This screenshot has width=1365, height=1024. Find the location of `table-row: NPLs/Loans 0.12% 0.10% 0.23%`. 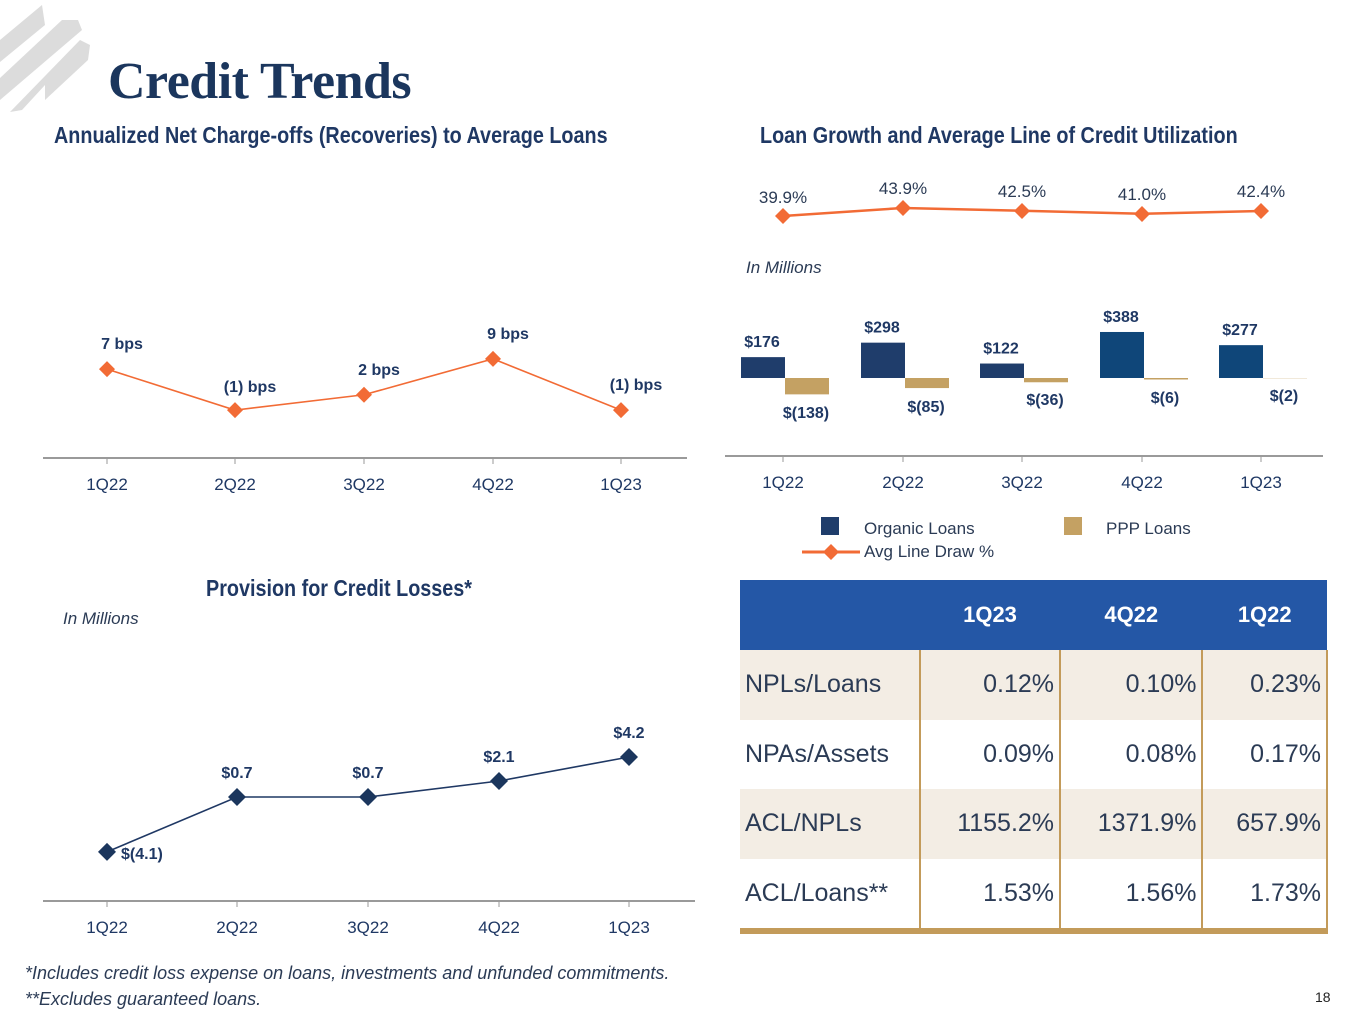

table-row: NPLs/Loans 0.12% 0.10% 0.23% is located at coordinates (1034, 685).